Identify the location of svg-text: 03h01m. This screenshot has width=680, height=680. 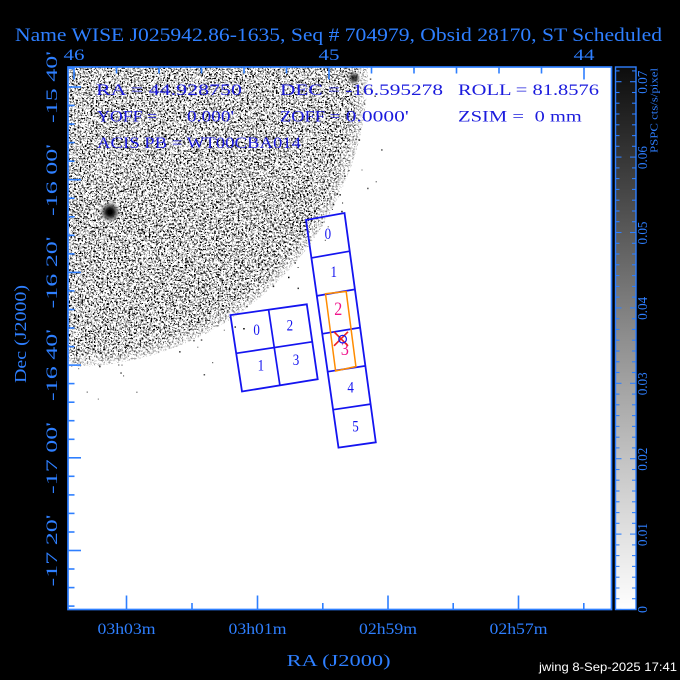
(258, 629).